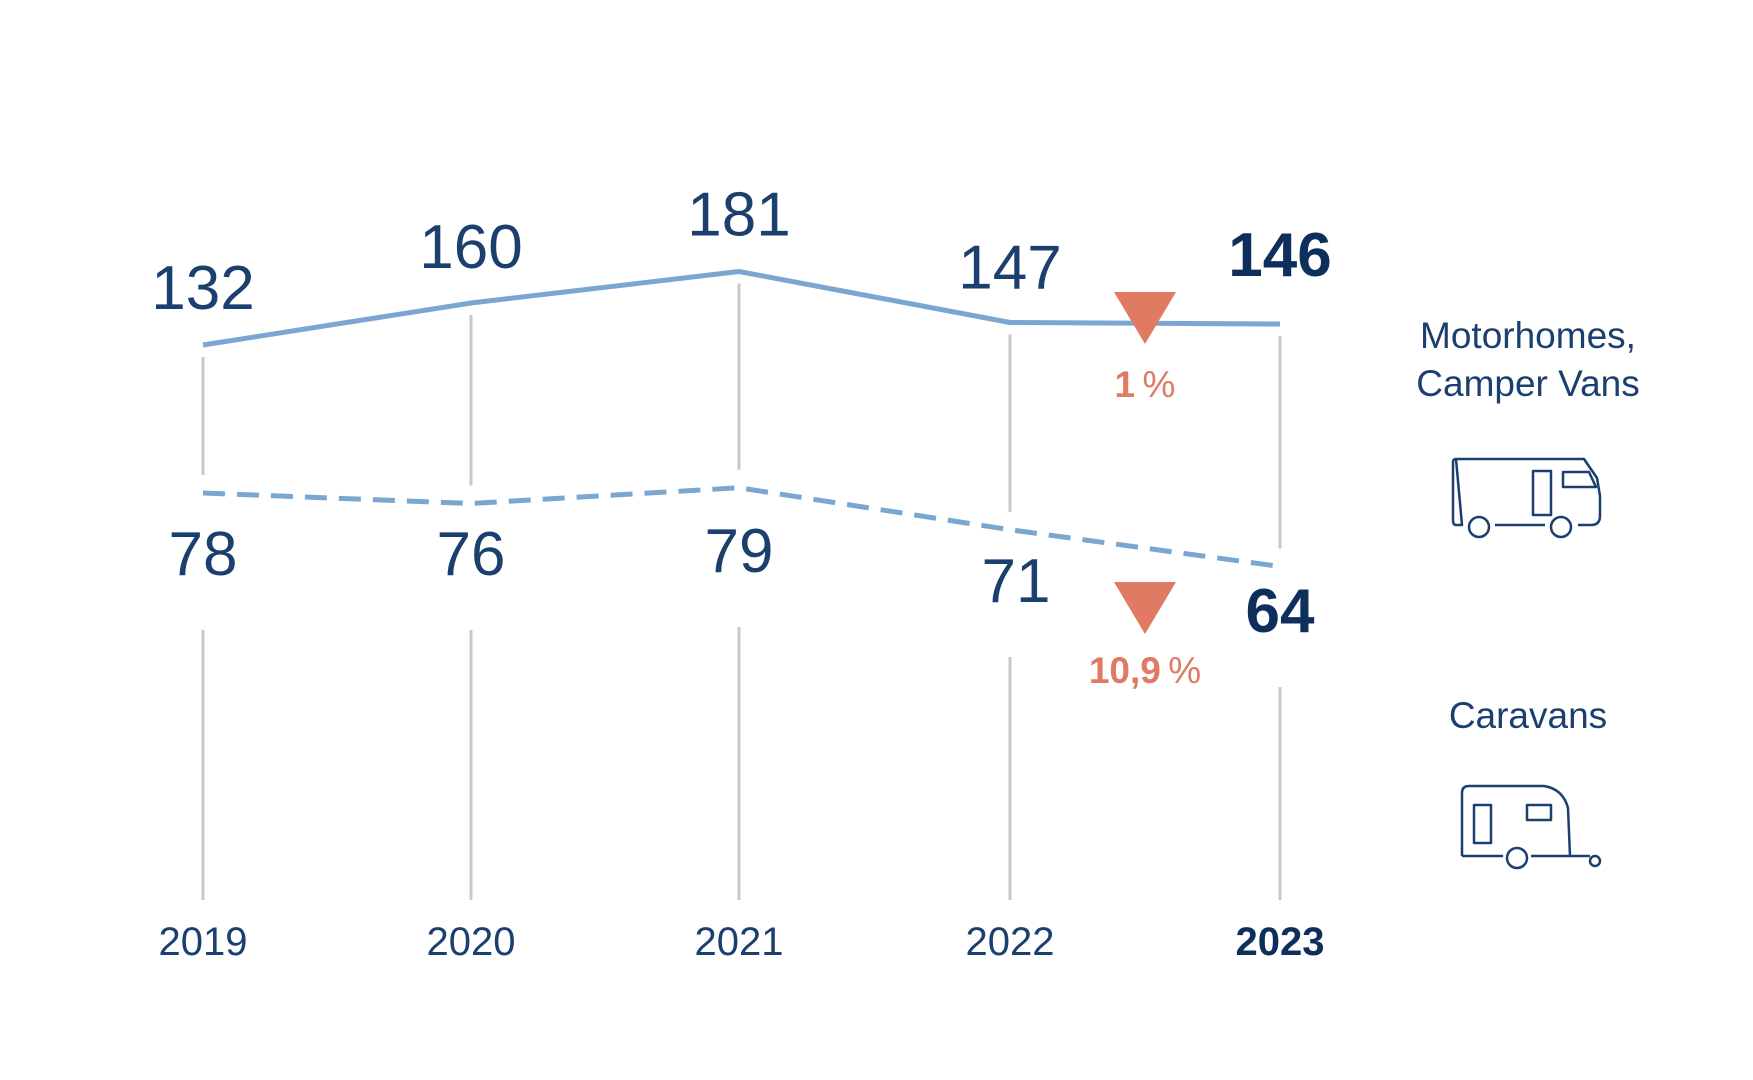  Describe the element at coordinates (1528, 715) in the screenshot. I see `legend-label-caravans: Caravans` at that location.